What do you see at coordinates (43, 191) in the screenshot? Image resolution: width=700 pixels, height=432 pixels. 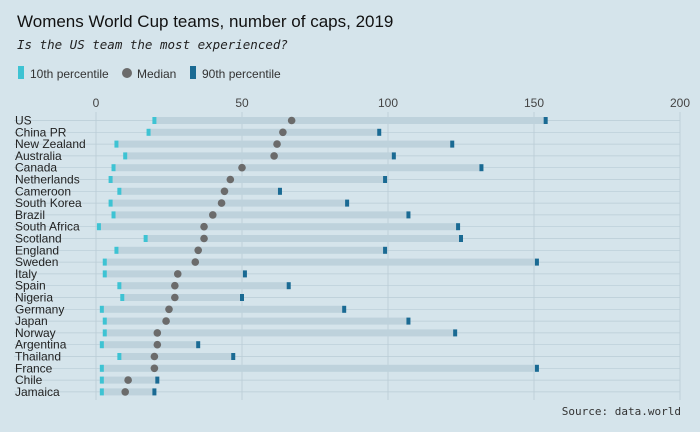 I see `category-label: Cameroon` at bounding box center [43, 191].